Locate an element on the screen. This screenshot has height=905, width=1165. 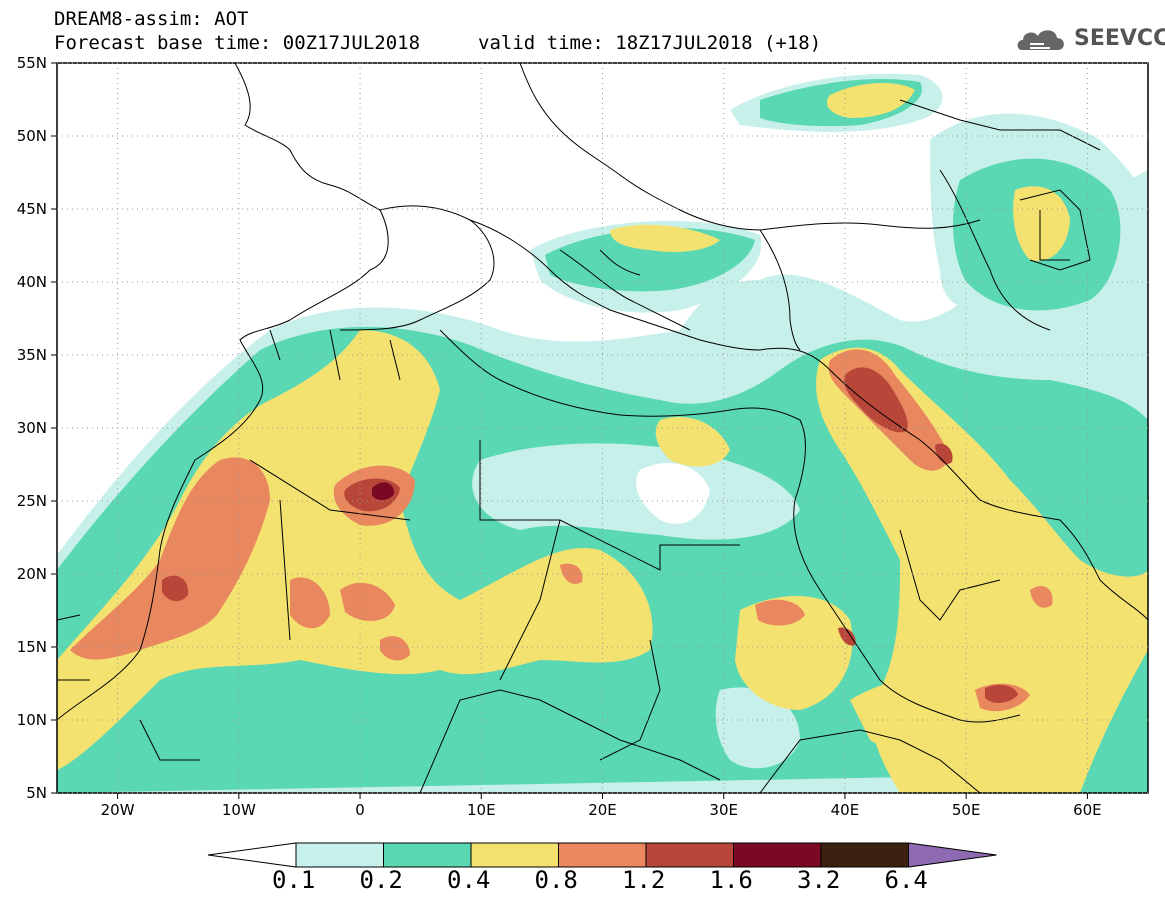
map-title: DREAM8-assim: AOT is located at coordinates (151, 19).